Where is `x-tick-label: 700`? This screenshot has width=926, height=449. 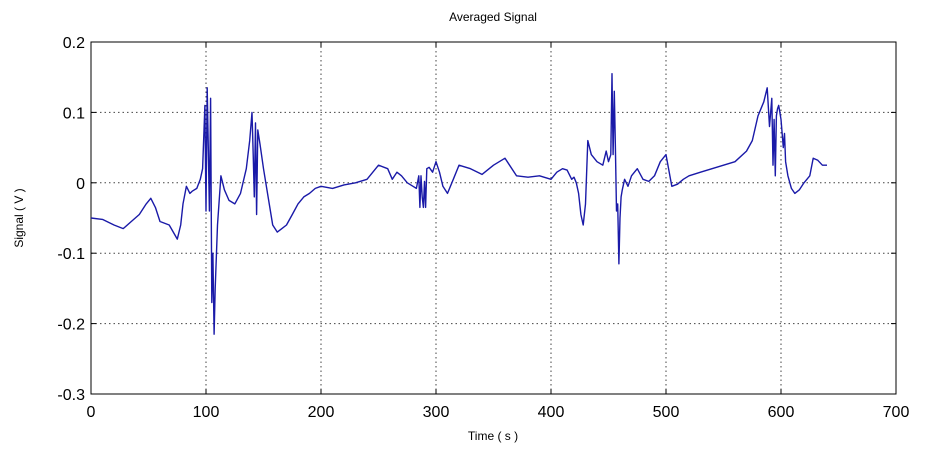 x-tick-label: 700 is located at coordinates (896, 412).